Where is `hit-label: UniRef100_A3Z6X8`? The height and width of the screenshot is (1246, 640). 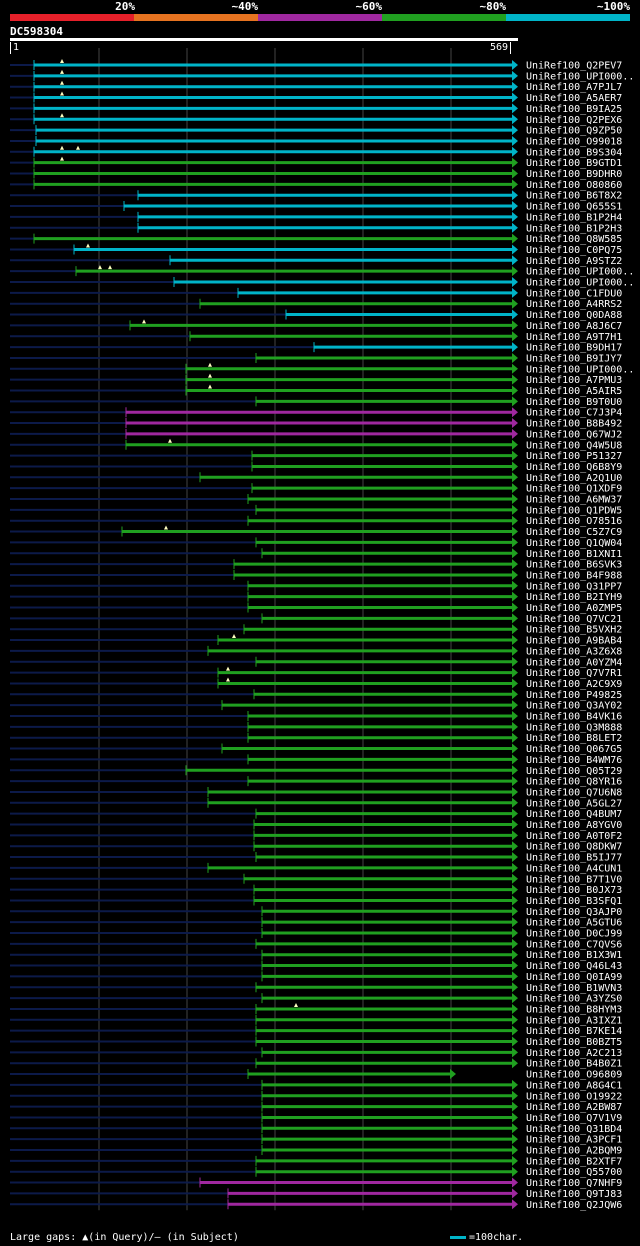 hit-label: UniRef100_A3Z6X8 is located at coordinates (574, 651).